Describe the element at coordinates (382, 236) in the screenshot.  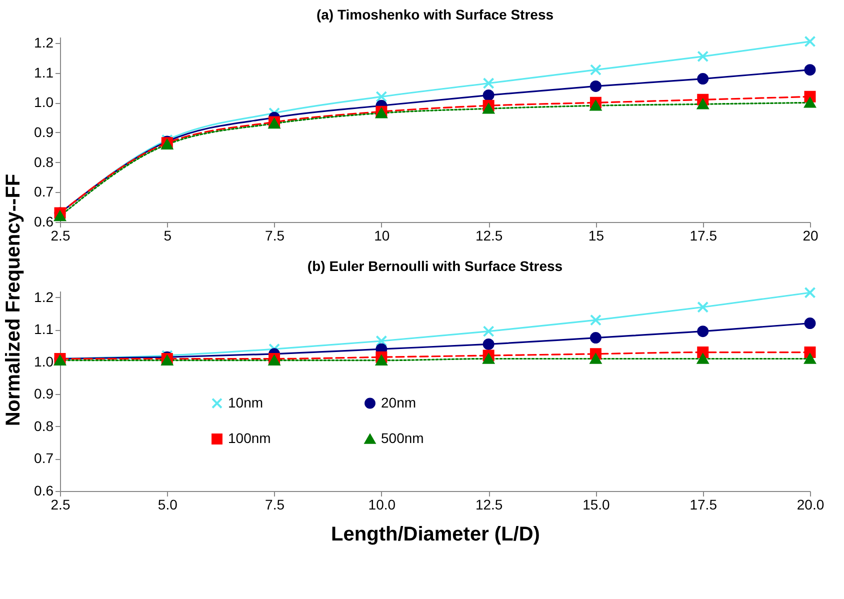
I see `x-tick-label: 10` at that location.